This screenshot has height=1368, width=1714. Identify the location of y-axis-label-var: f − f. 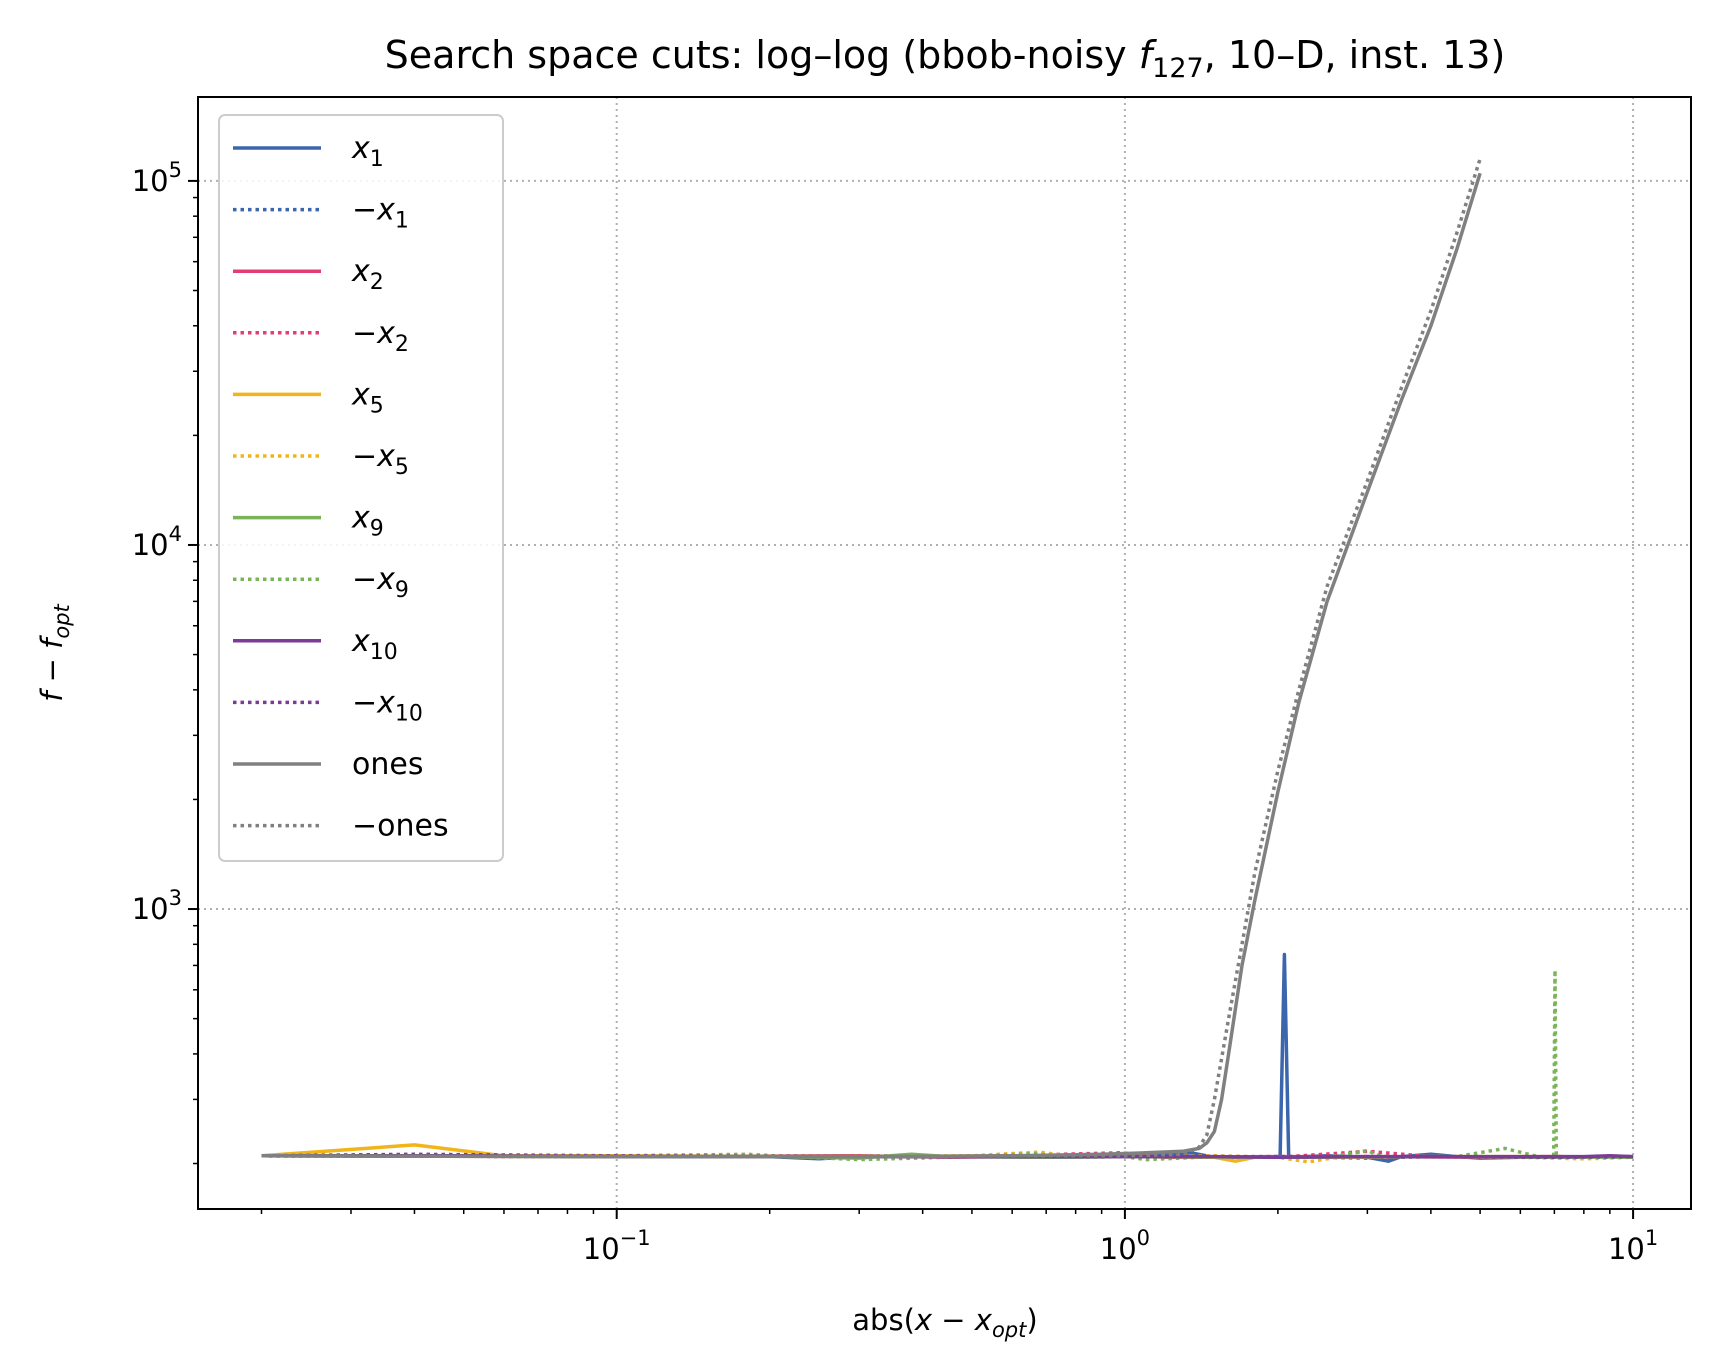
(52, 668).